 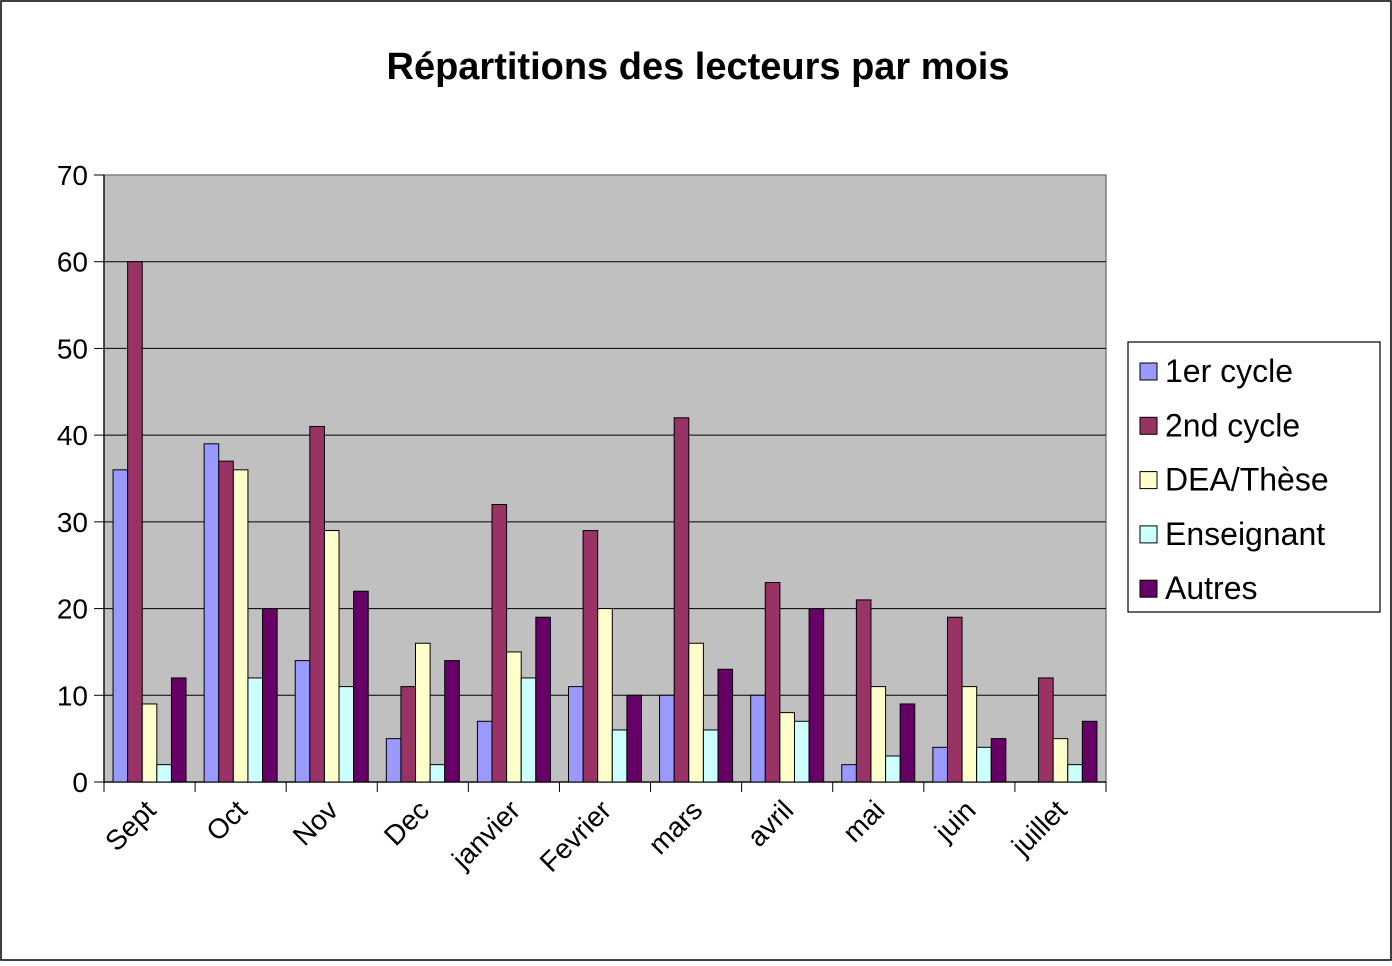 I want to click on legend-box, so click(x=1254, y=477).